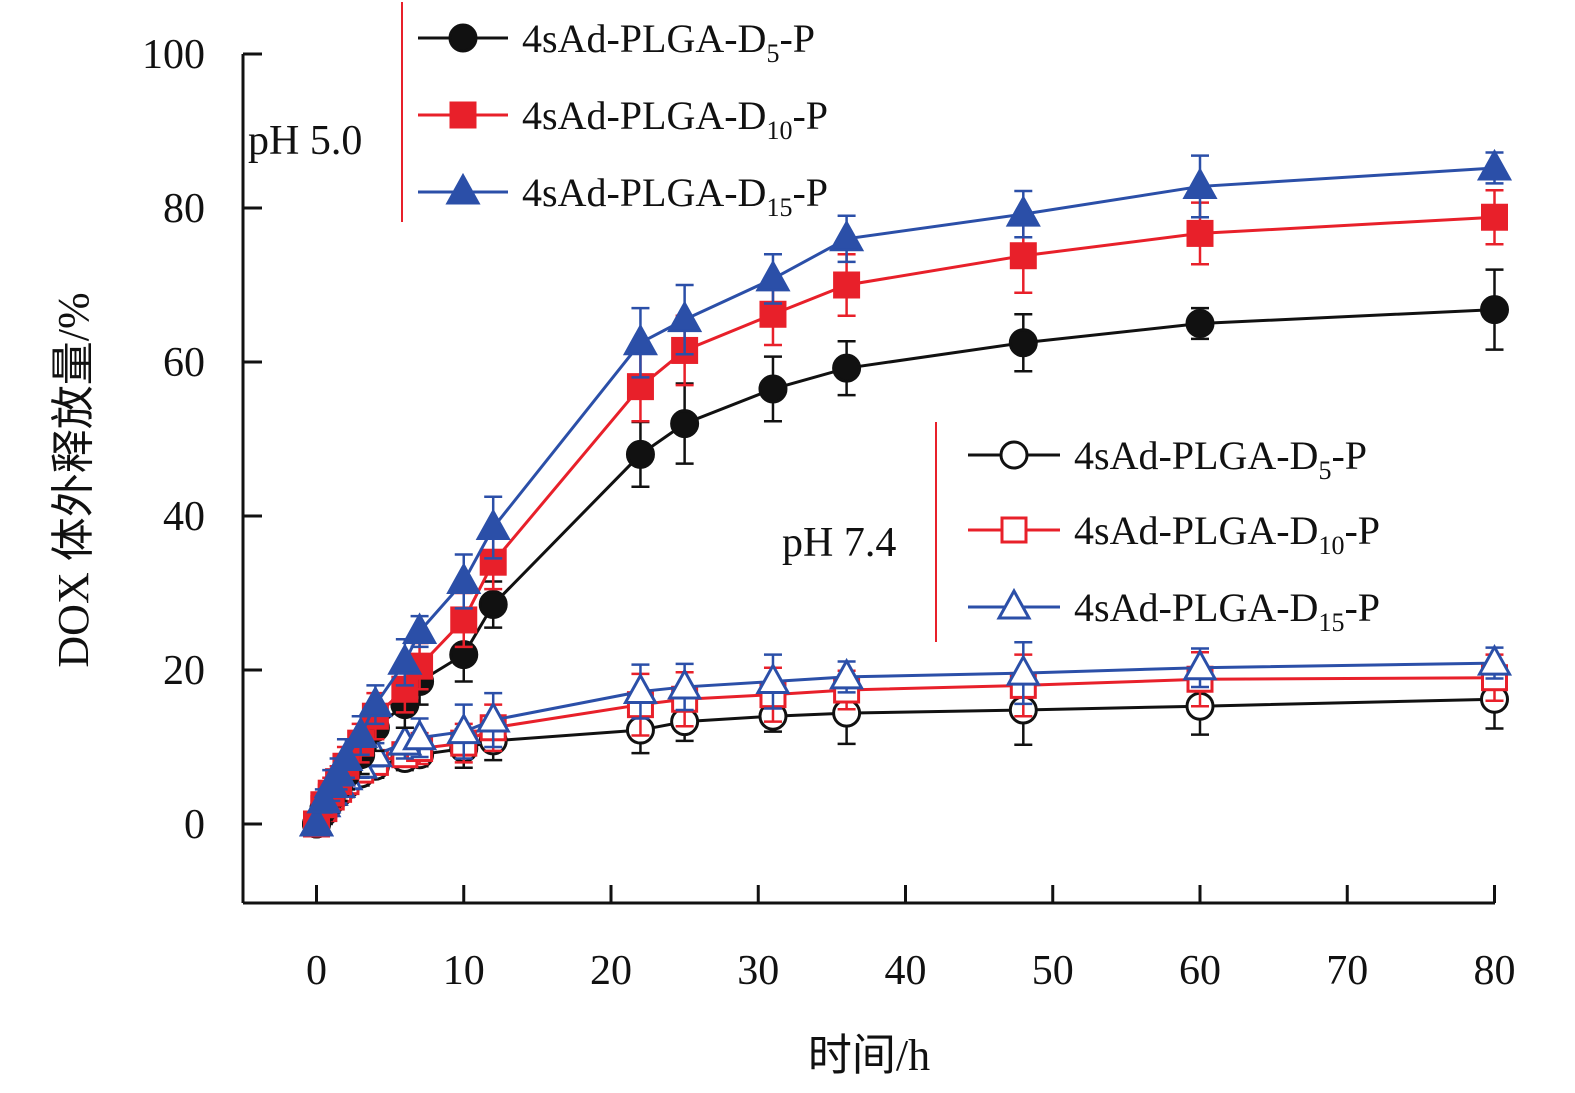  What do you see at coordinates (839, 543) in the screenshot?
I see `legend-ph7-title: pH 7.4` at bounding box center [839, 543].